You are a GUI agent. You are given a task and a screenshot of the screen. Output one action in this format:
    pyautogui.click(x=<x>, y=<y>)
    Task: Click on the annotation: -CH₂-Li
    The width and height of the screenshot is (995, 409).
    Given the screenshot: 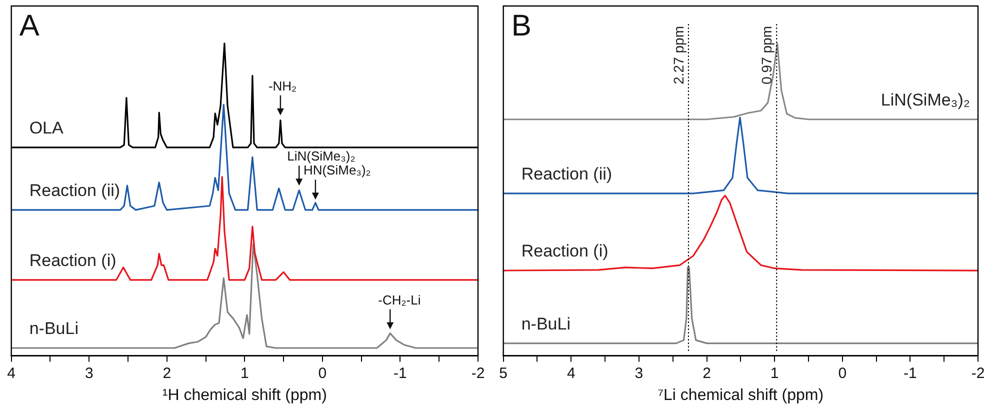 What is the action you would take?
    pyautogui.click(x=399, y=300)
    